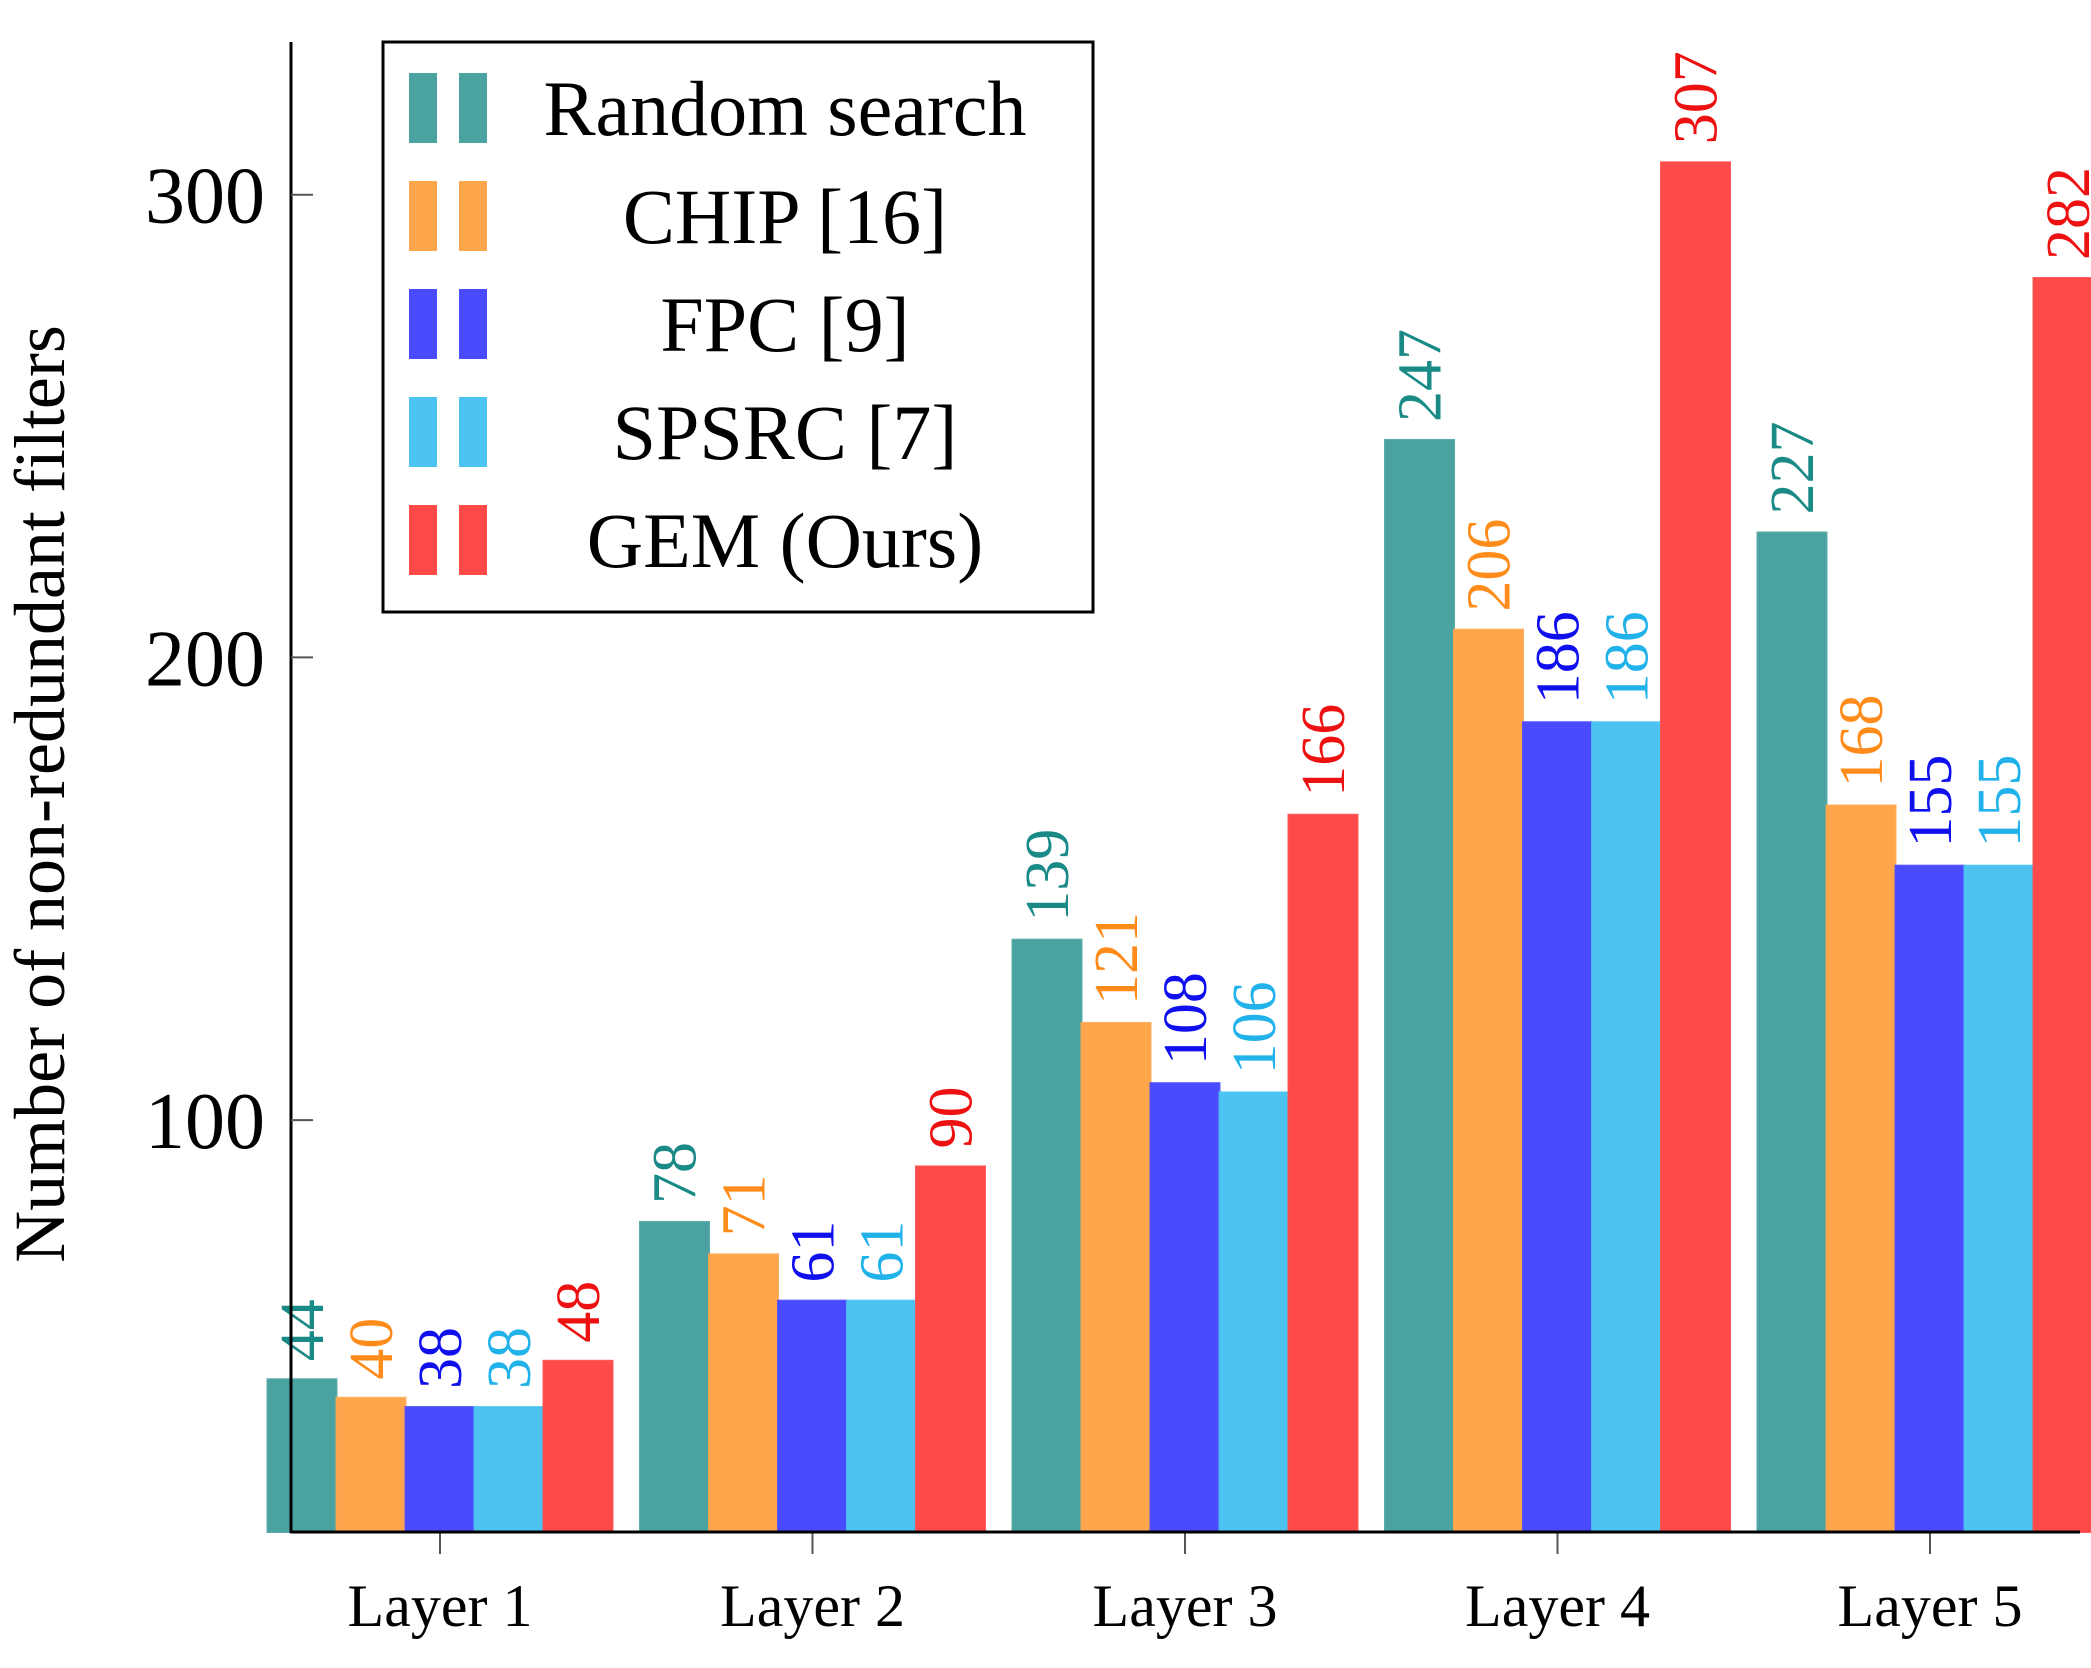 Image resolution: width=2091 pixels, height=1668 pixels. Describe the element at coordinates (579, 1312) in the screenshot. I see `data-label: 48` at that location.